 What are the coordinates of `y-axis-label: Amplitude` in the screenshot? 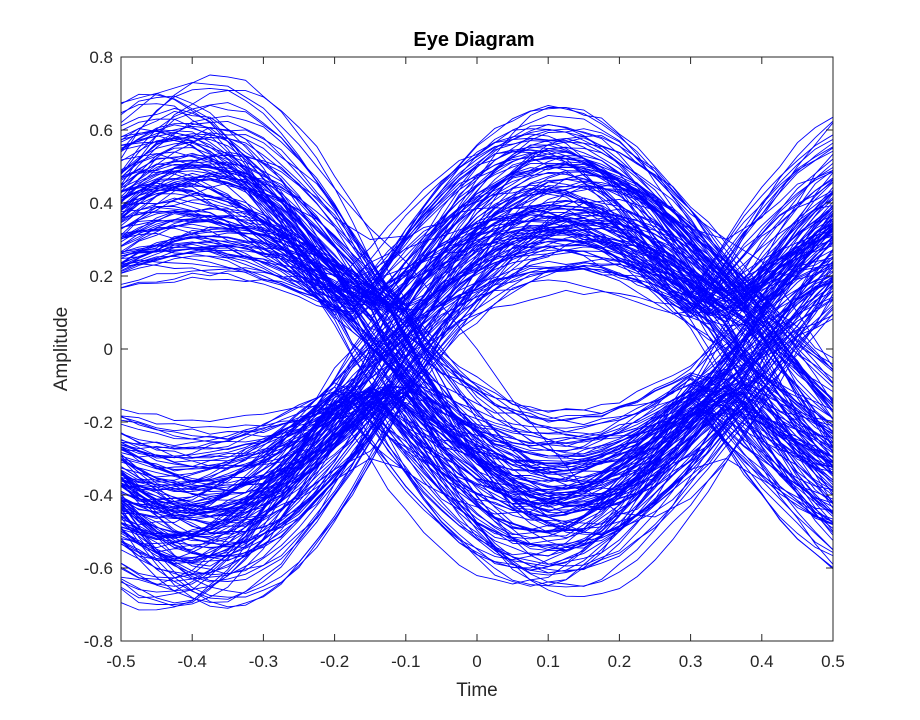 It's located at (61, 349).